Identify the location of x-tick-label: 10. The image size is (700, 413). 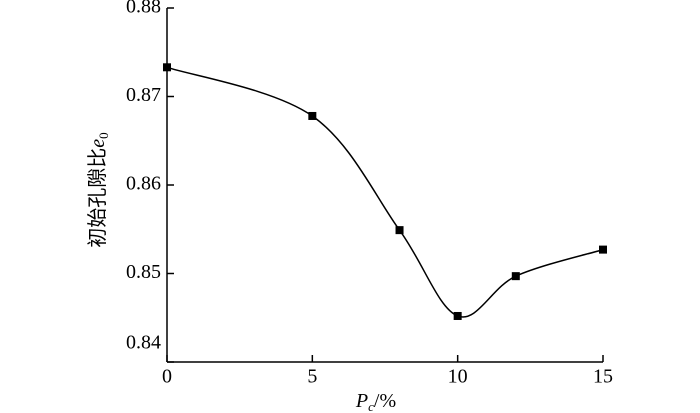
(458, 377).